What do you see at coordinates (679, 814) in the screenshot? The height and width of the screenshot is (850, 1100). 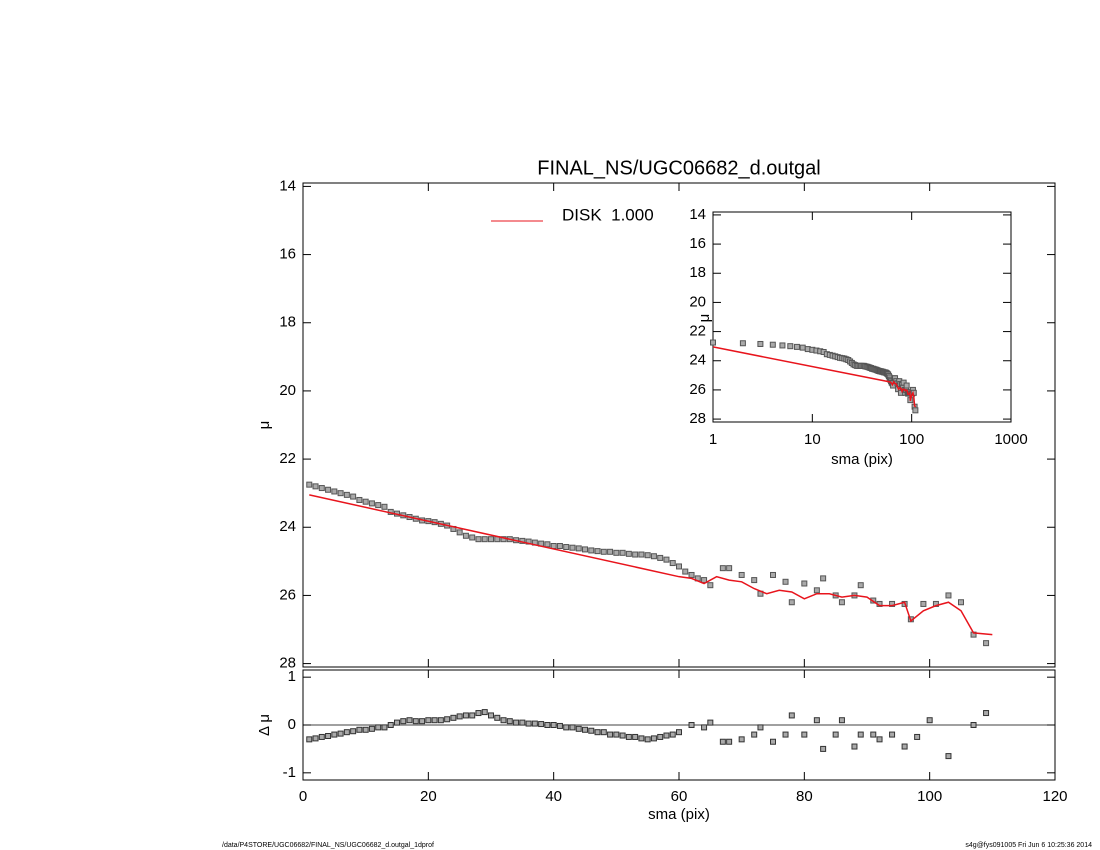 I see `x-axis-label: sma (pix)` at bounding box center [679, 814].